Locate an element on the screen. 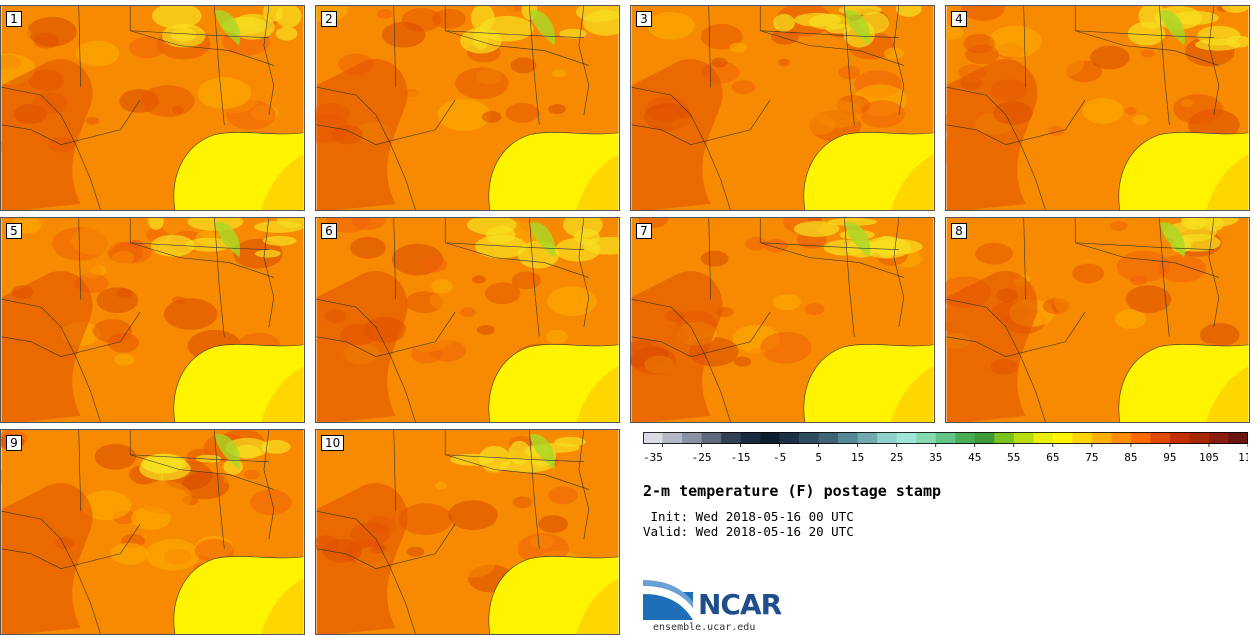 The height and width of the screenshot is (635, 1260). member-panel: 6 is located at coordinates (467, 320).